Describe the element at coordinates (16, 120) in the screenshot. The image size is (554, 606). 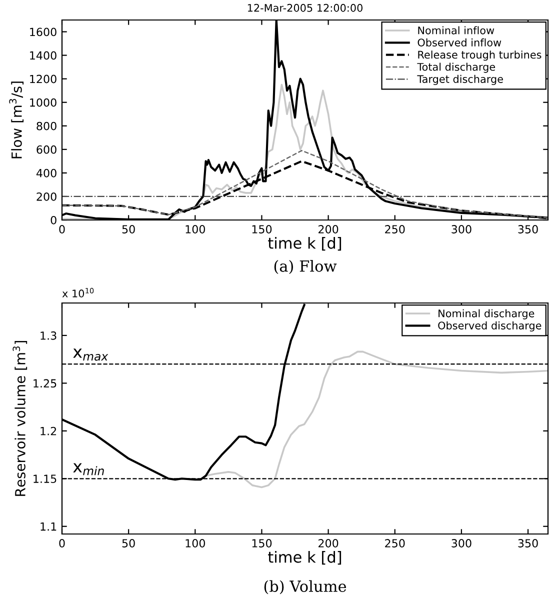
I see `y-axis-title: Flow [m$^{3}$/s]` at that location.